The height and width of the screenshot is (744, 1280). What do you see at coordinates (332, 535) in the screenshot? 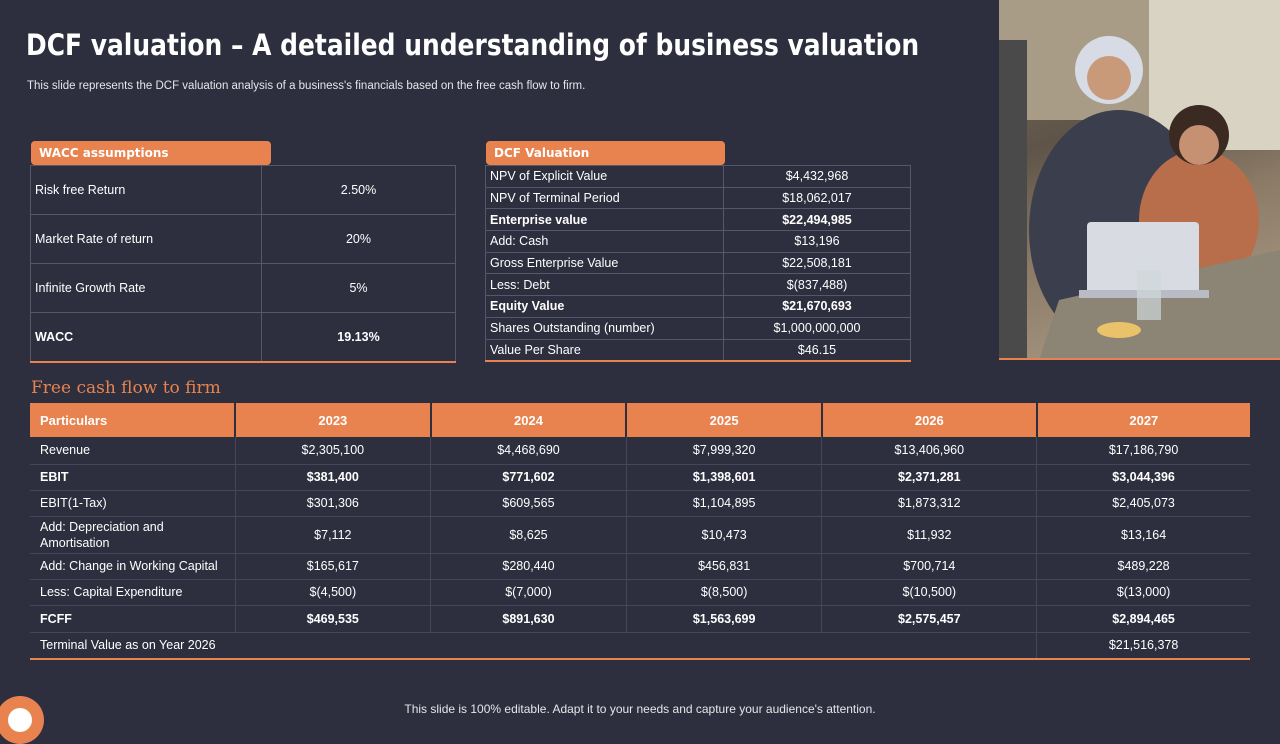
I see `row-value: $7,112` at bounding box center [332, 535].